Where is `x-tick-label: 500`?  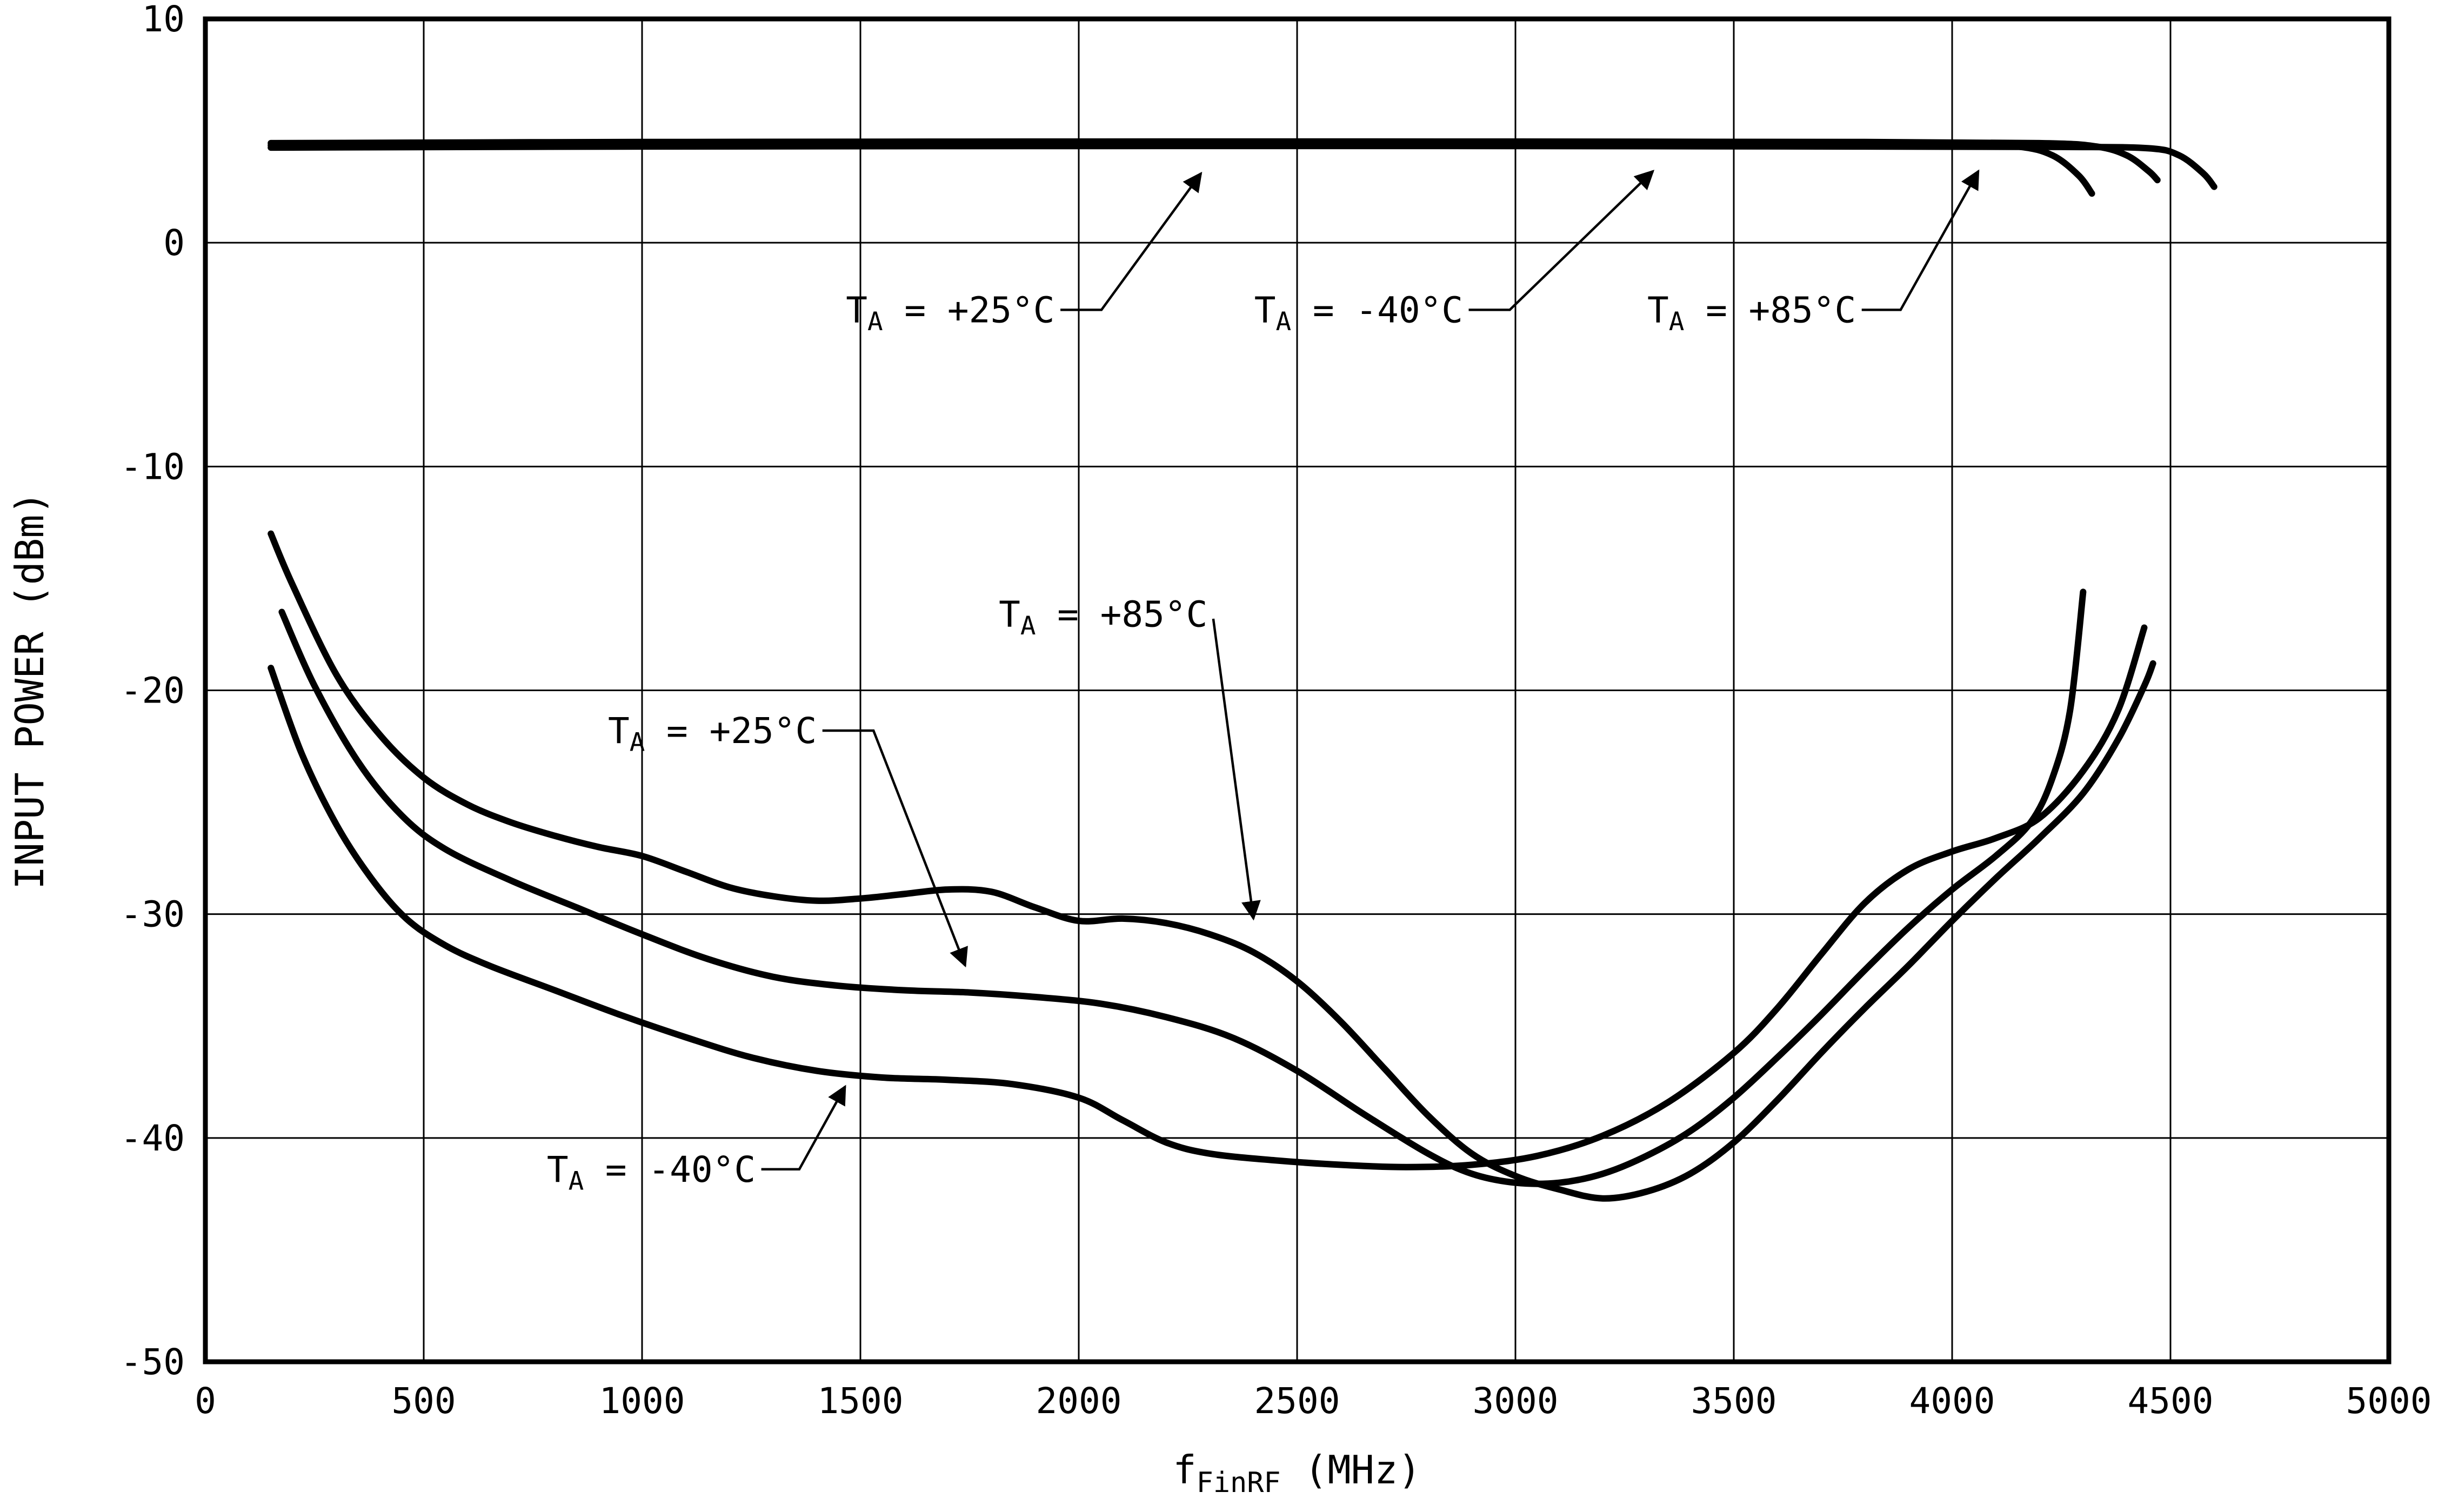 x-tick-label: 500 is located at coordinates (424, 1401).